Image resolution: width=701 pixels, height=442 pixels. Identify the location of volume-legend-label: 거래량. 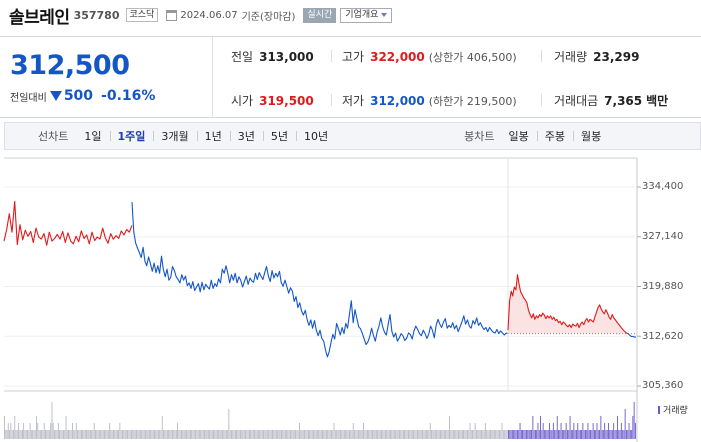
(675, 411).